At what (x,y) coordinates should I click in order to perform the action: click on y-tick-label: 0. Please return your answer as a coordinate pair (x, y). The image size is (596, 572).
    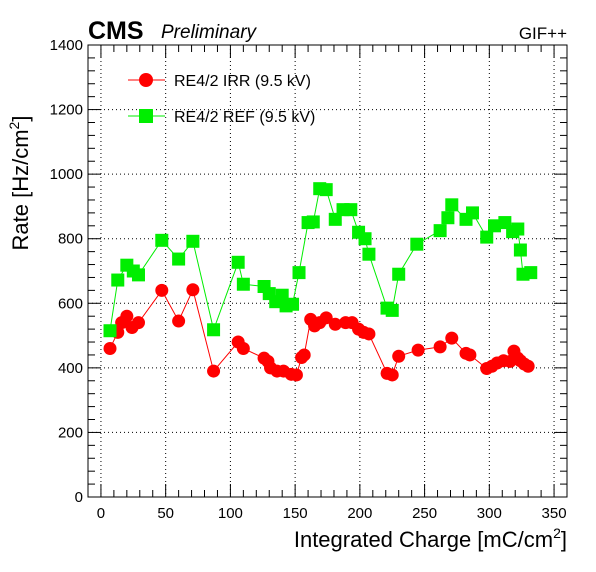
    Looking at the image, I should click on (79, 497).